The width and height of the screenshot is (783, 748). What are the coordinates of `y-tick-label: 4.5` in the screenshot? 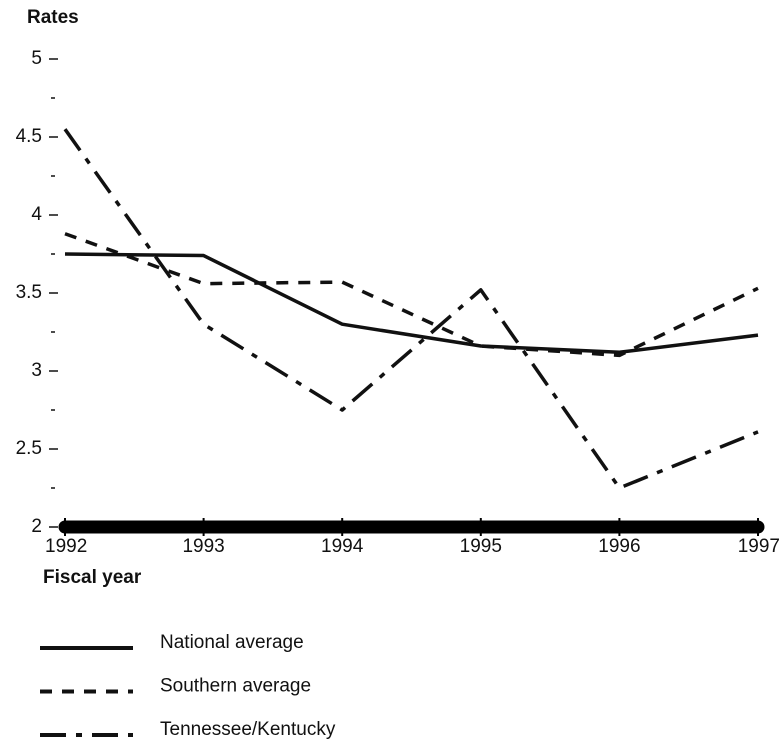 It's located at (29, 136).